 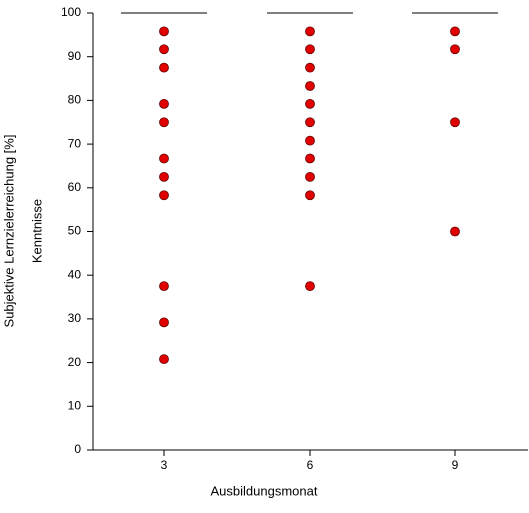 What do you see at coordinates (75, 362) in the screenshot?
I see `y-tick-label: 20` at bounding box center [75, 362].